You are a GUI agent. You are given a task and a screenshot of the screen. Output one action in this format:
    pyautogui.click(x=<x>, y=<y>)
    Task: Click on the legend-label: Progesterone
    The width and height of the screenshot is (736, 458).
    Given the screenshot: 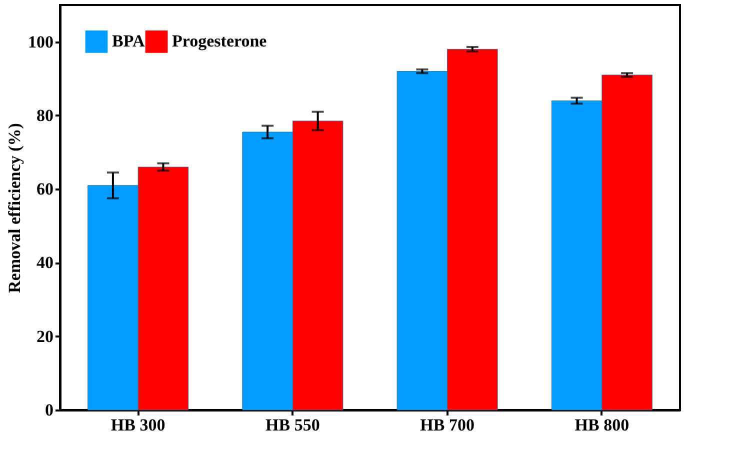 What is the action you would take?
    pyautogui.click(x=220, y=41)
    